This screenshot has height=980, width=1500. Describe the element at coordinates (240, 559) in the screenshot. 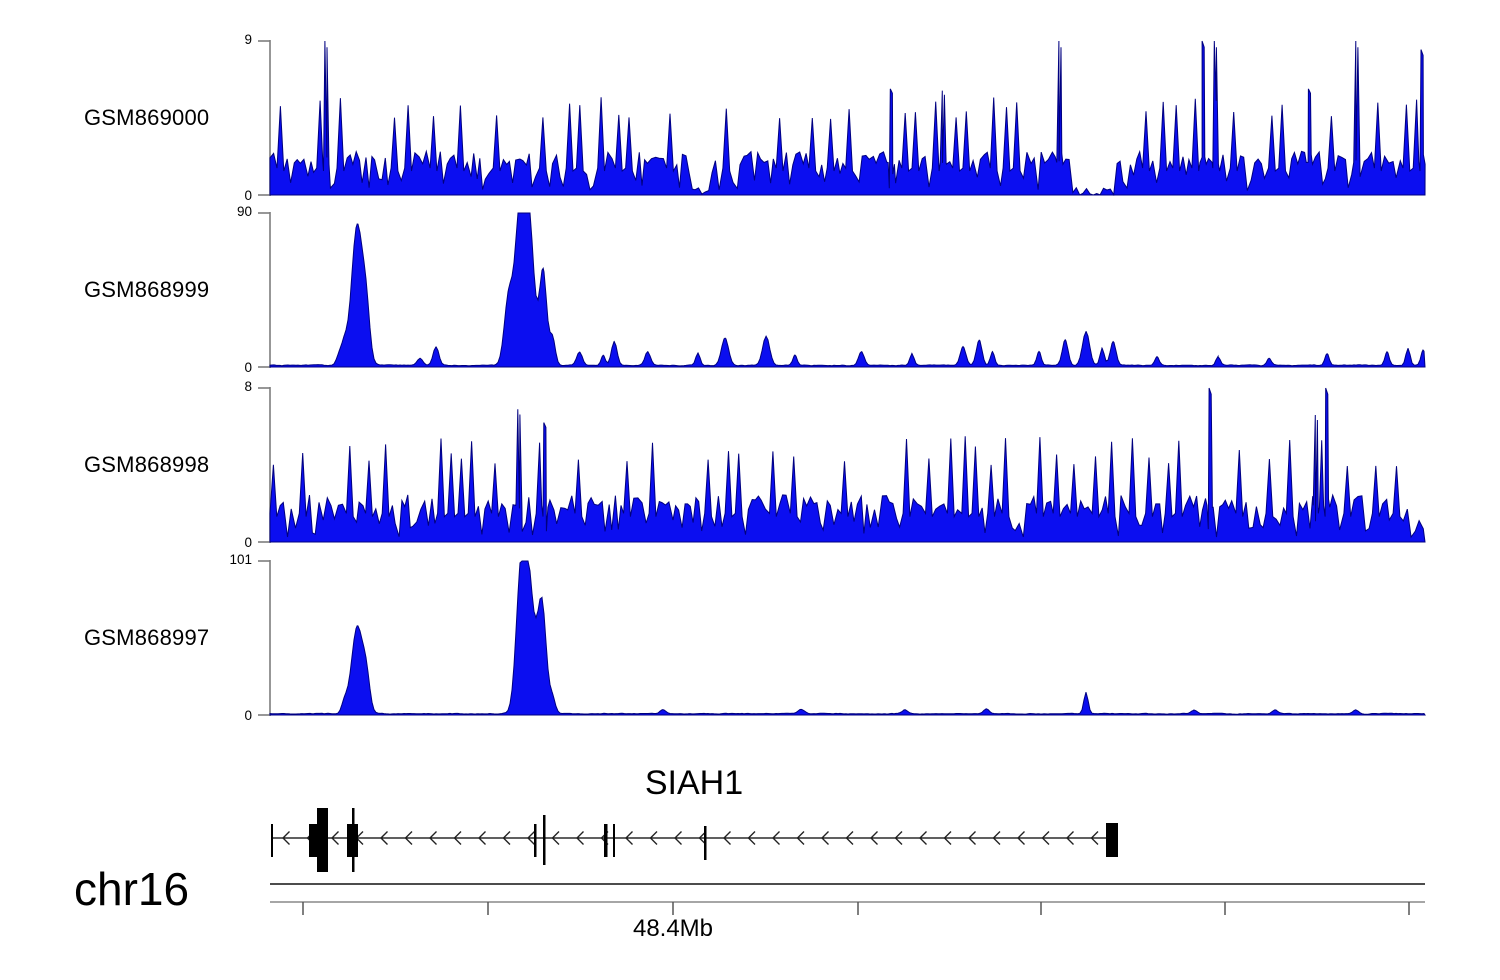

I see `y-axis-max-label: 101` at that location.